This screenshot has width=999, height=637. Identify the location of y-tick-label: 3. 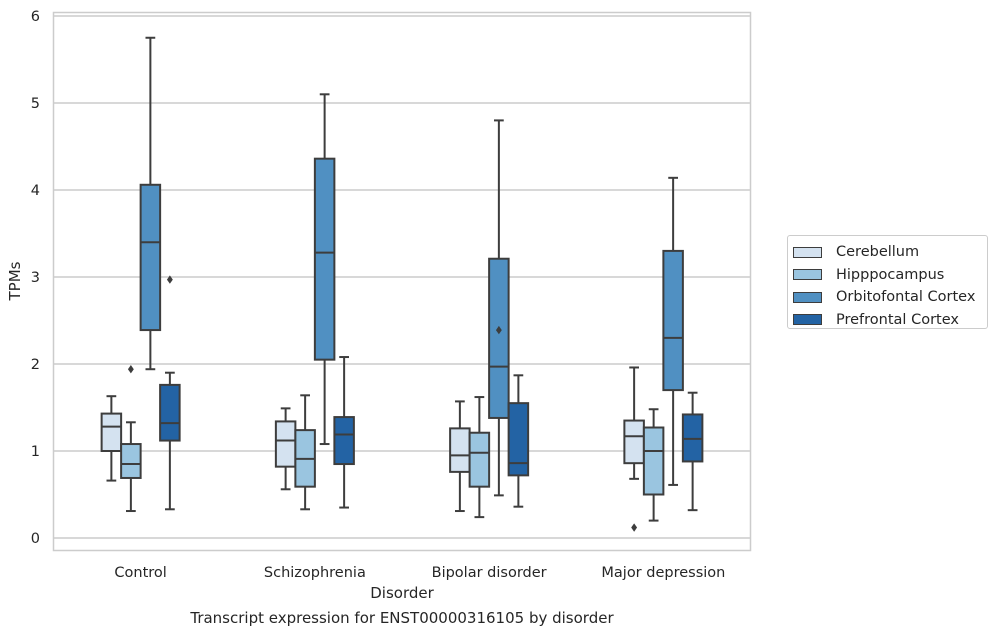
(35, 278).